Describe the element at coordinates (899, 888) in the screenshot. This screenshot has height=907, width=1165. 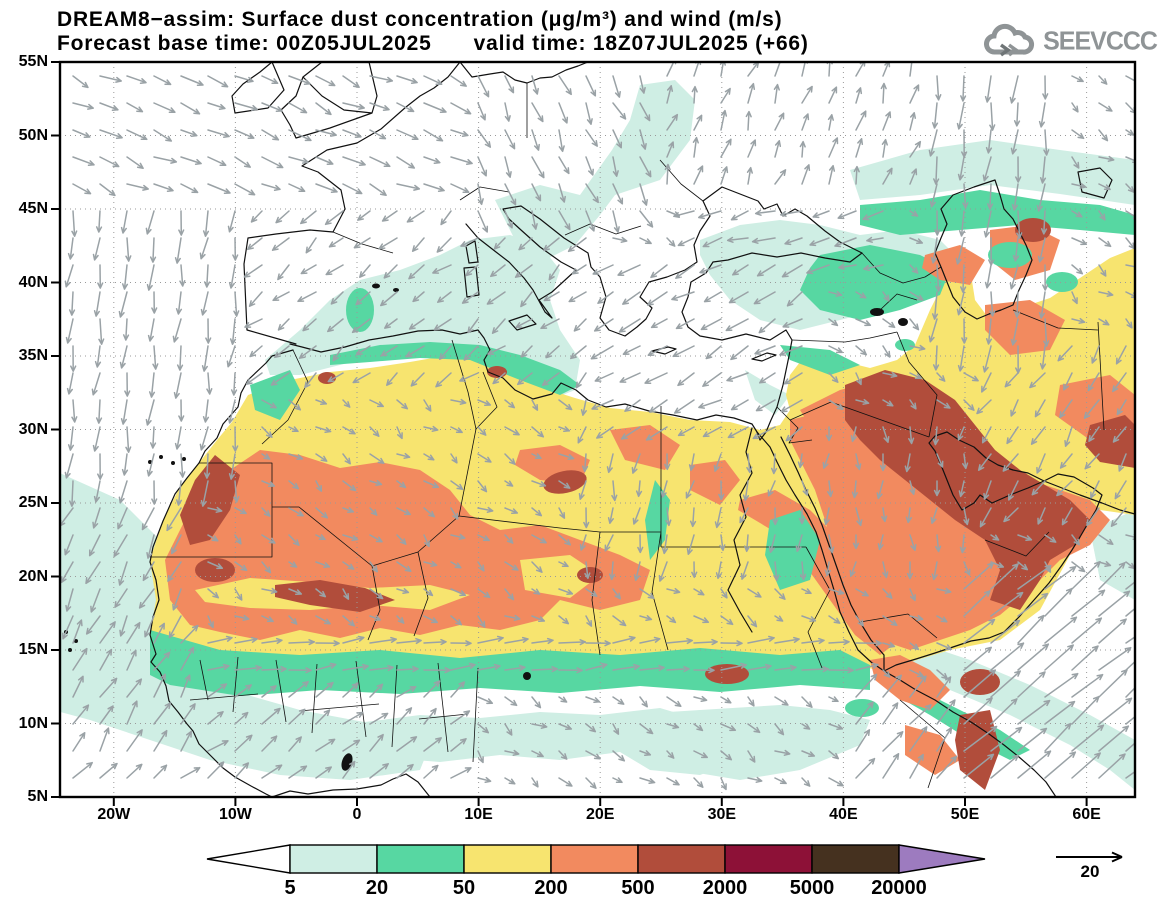
I see `colorbar-value-label: 20000` at that location.